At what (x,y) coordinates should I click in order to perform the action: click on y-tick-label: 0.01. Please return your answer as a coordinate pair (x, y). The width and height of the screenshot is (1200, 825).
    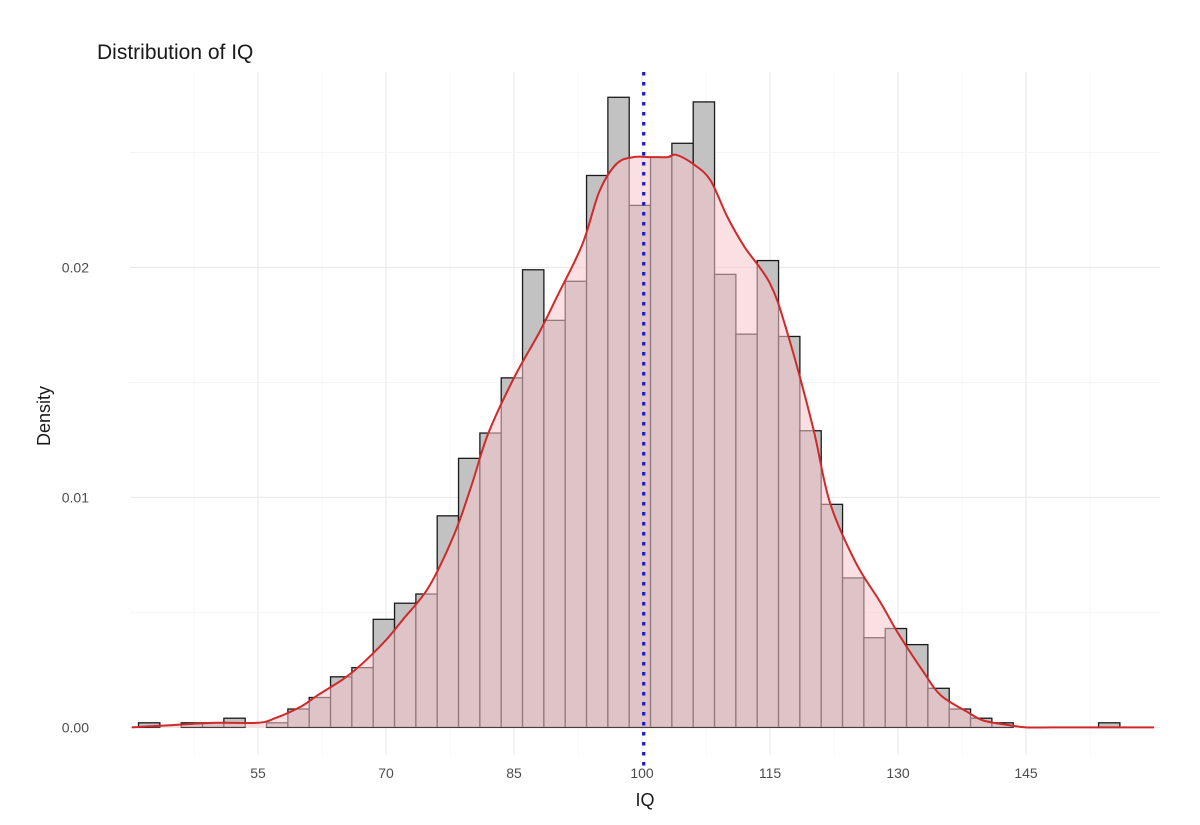
    Looking at the image, I should click on (75, 497).